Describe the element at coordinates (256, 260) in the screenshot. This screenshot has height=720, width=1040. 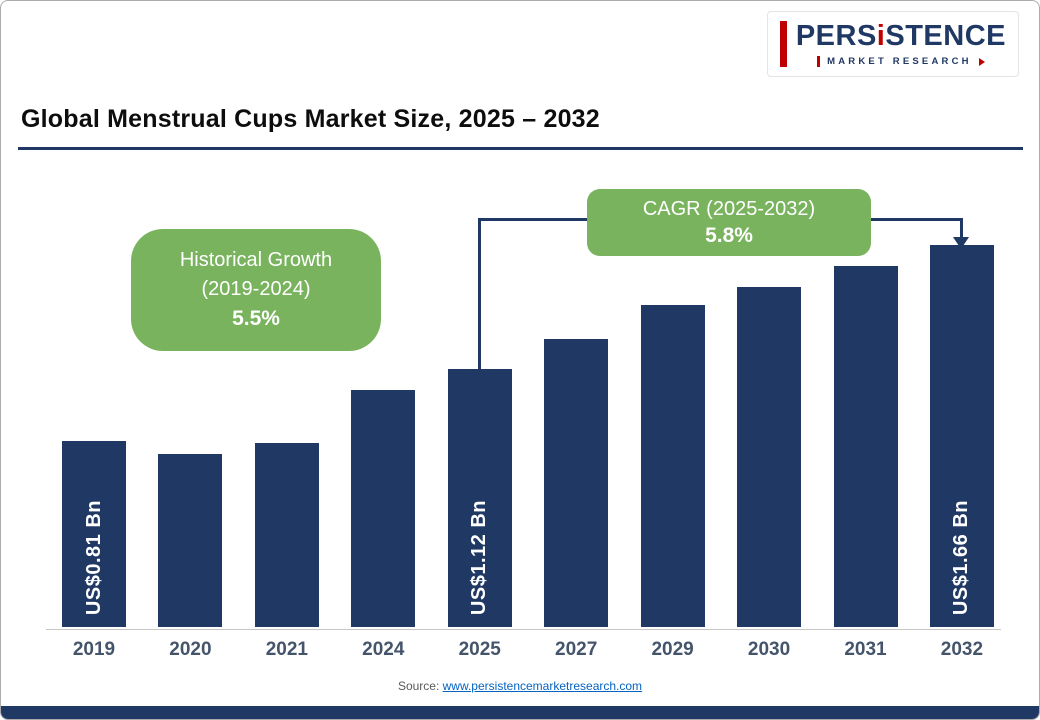
I see `historical-growth-label: Historical Growth` at that location.